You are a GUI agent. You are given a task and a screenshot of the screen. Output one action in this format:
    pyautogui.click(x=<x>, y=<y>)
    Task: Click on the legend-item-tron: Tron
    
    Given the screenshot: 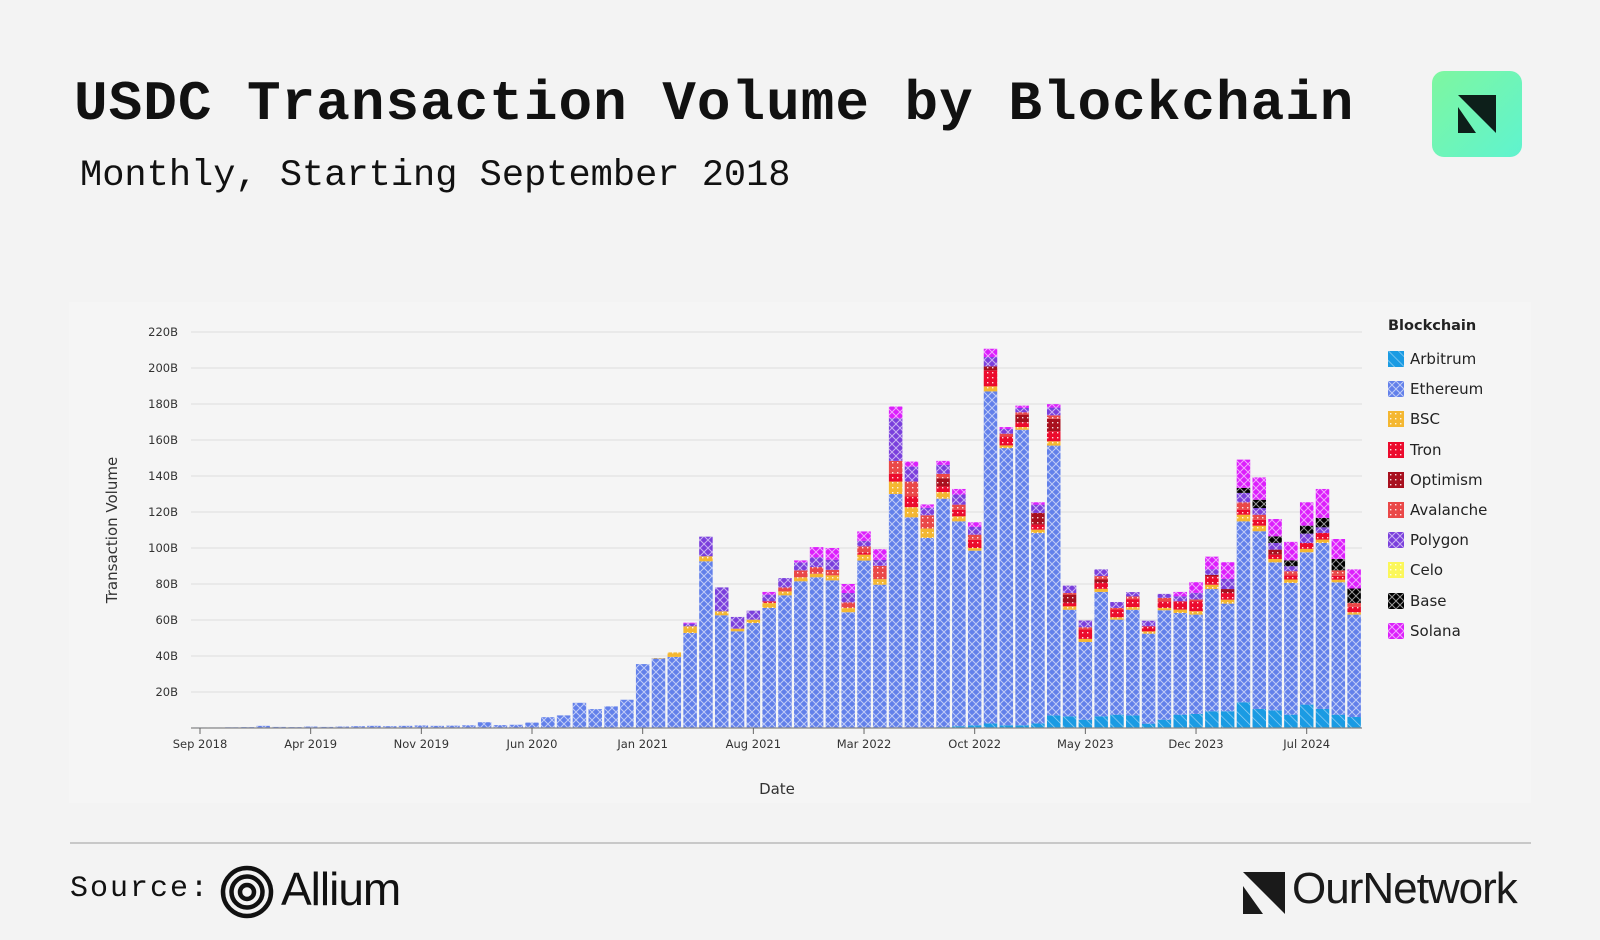 What is the action you would take?
    pyautogui.click(x=1437, y=450)
    